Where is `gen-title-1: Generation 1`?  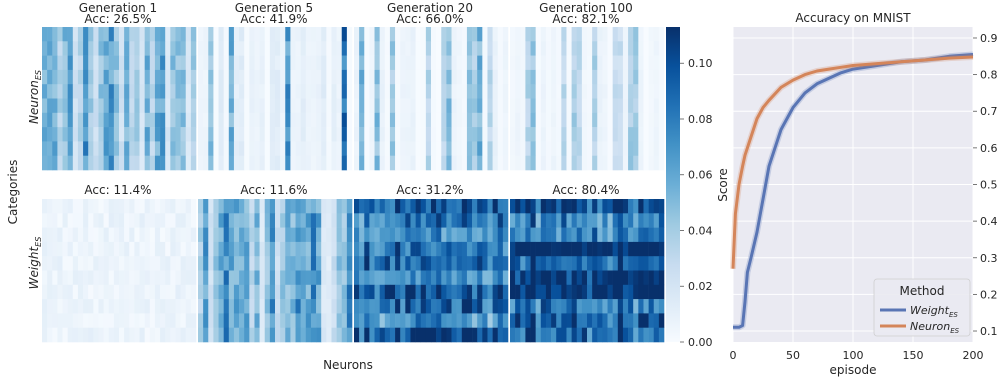
gen-title-1: Generation 1 is located at coordinates (118, 8).